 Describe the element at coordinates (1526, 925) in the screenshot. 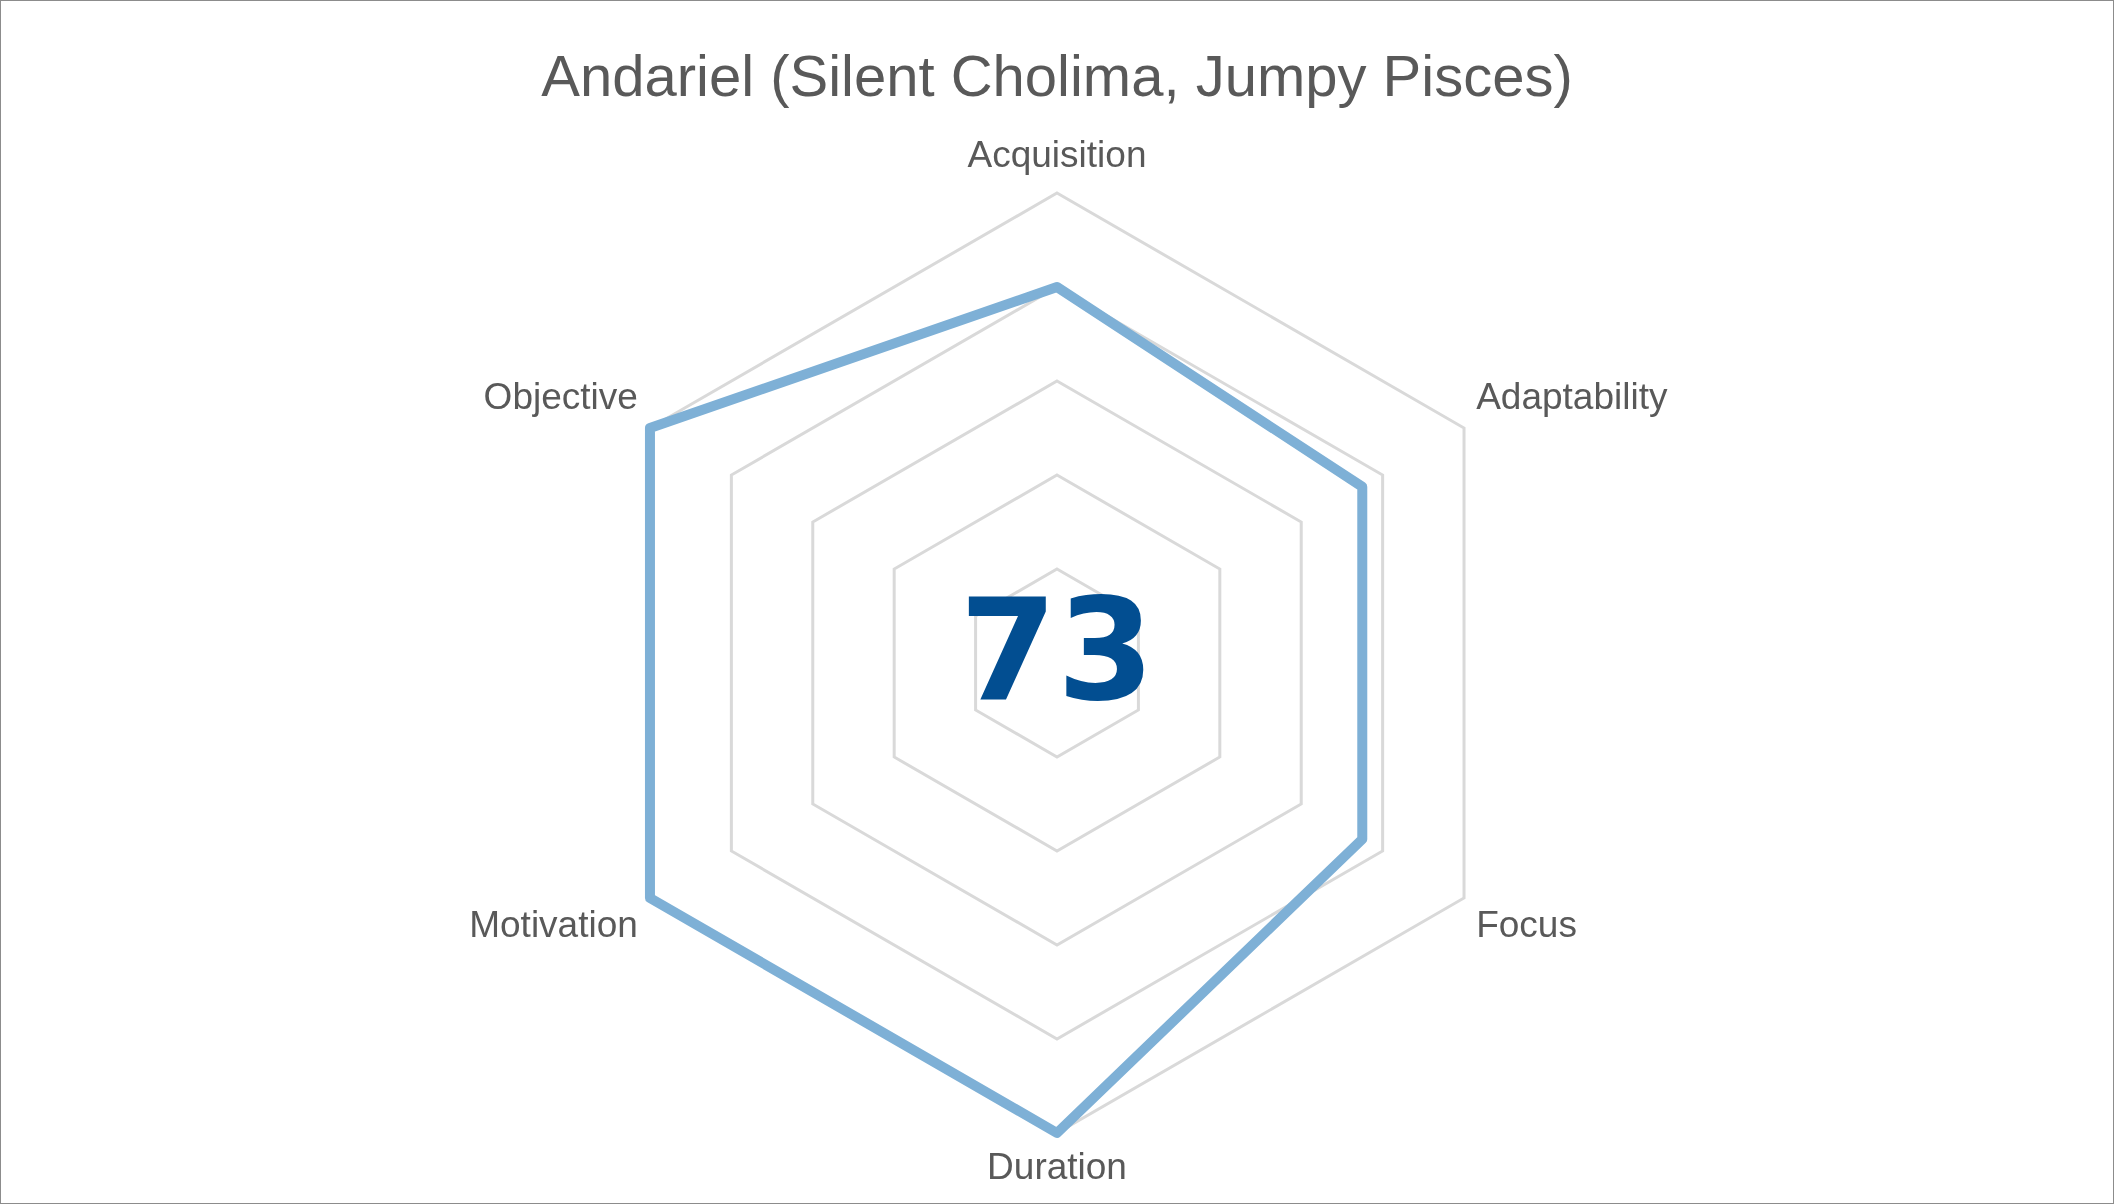

I see `spoke-label: Focus` at that location.